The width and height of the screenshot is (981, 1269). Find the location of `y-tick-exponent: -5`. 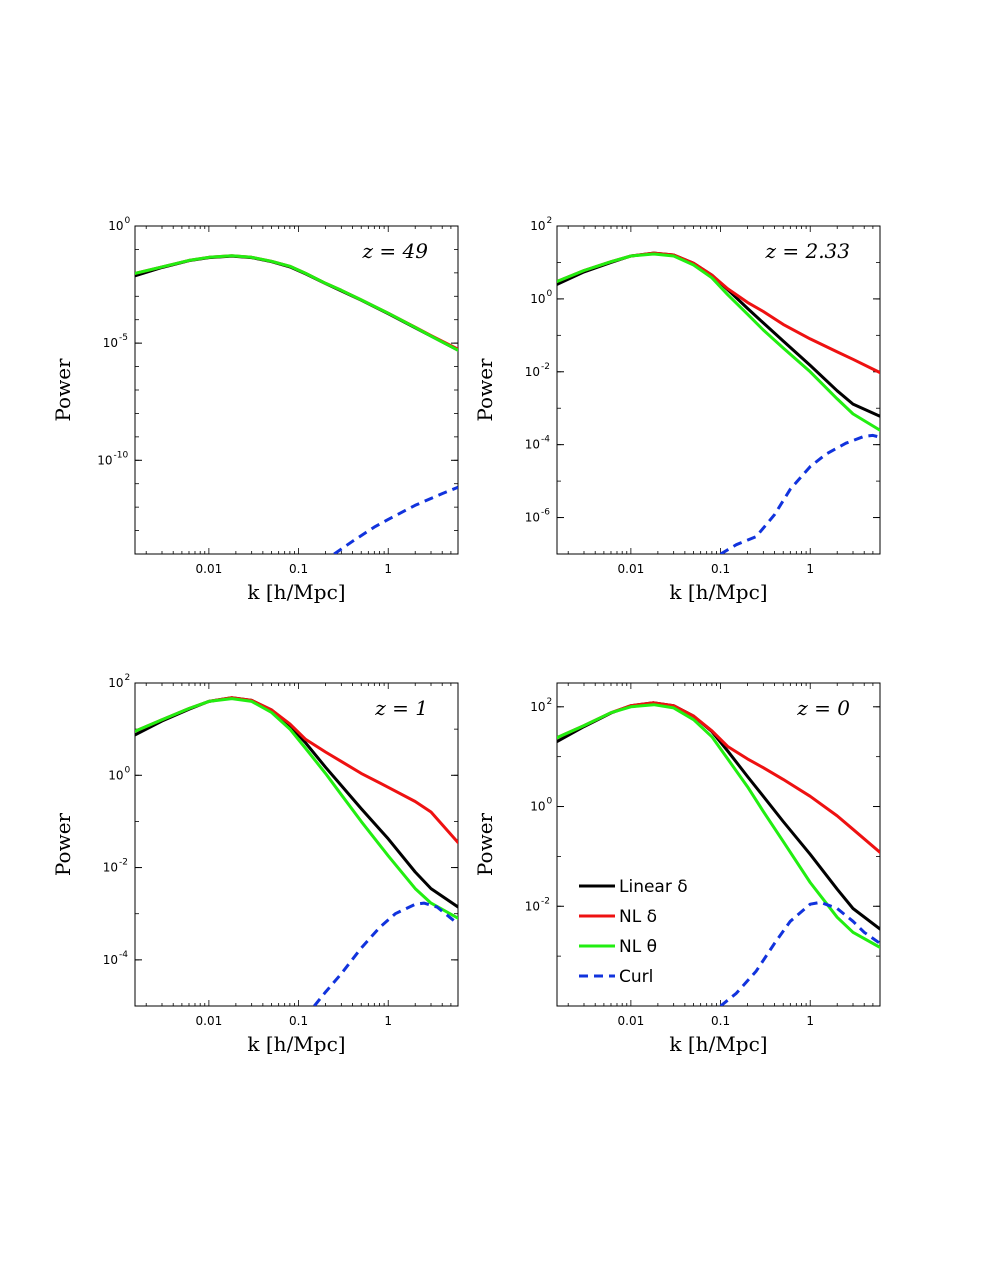

y-tick-exponent: -5 is located at coordinates (123, 338).